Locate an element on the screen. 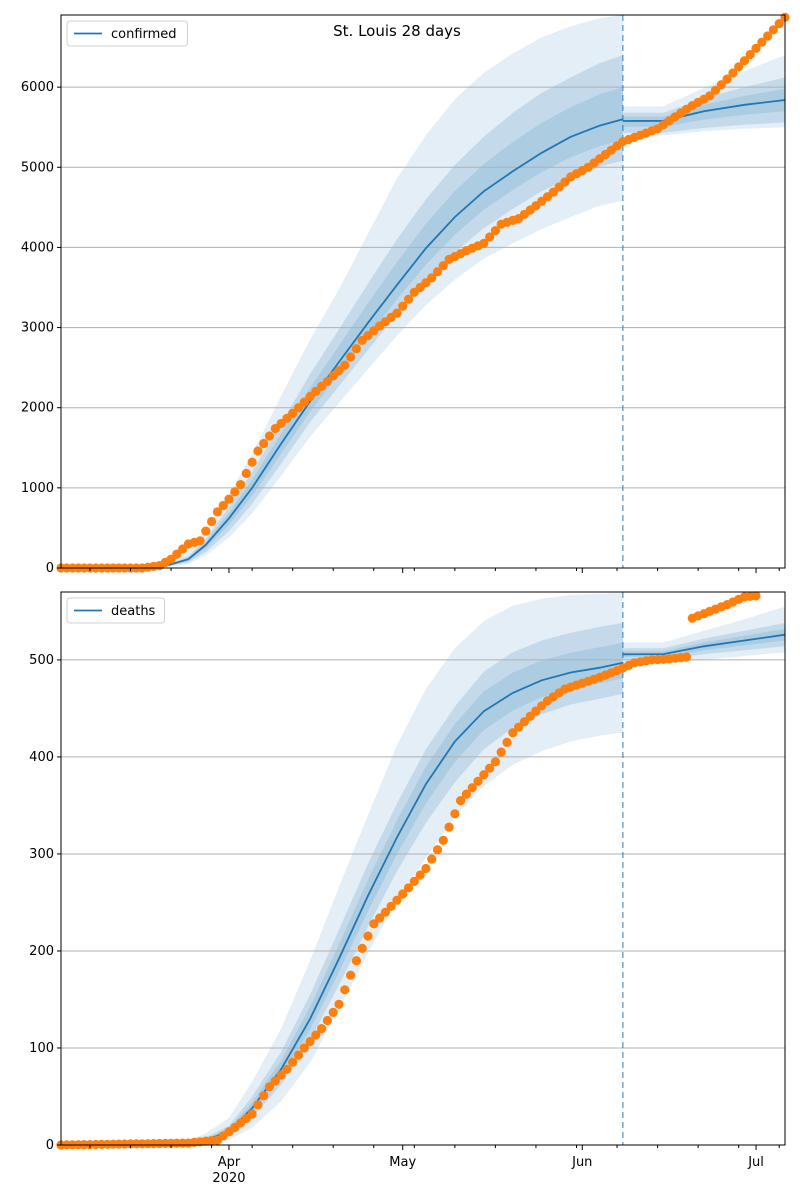 The height and width of the screenshot is (1200, 800). confirmed-legend: confirmed is located at coordinates (127, 33).